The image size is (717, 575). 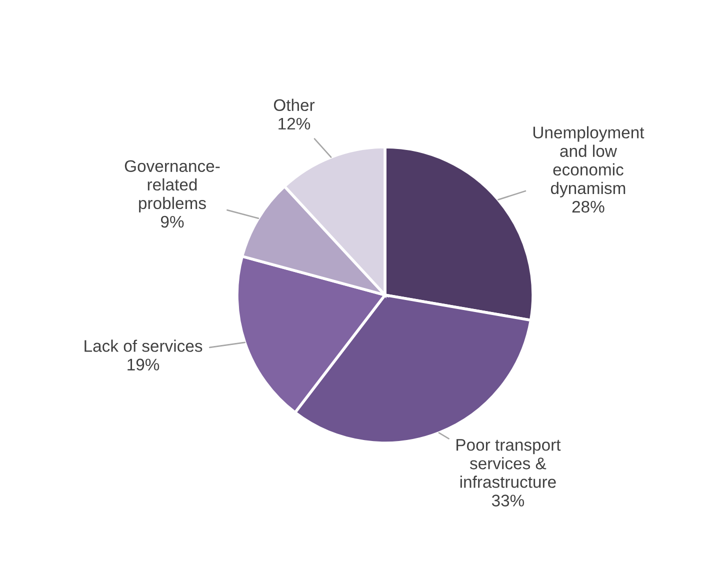 I want to click on slice-label: Lack of services, so click(x=143, y=346).